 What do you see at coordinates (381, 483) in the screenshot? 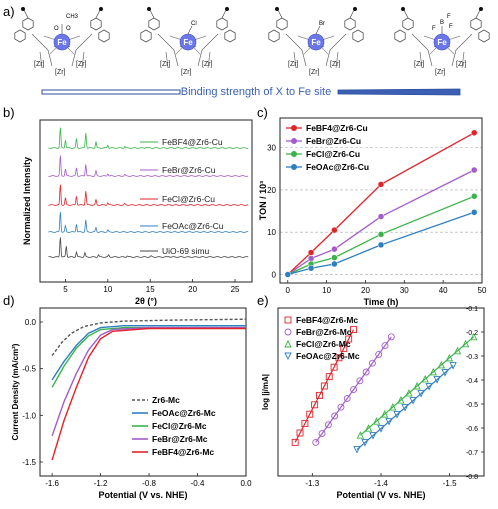
I see `x-tick-label: -1.4` at bounding box center [381, 483].